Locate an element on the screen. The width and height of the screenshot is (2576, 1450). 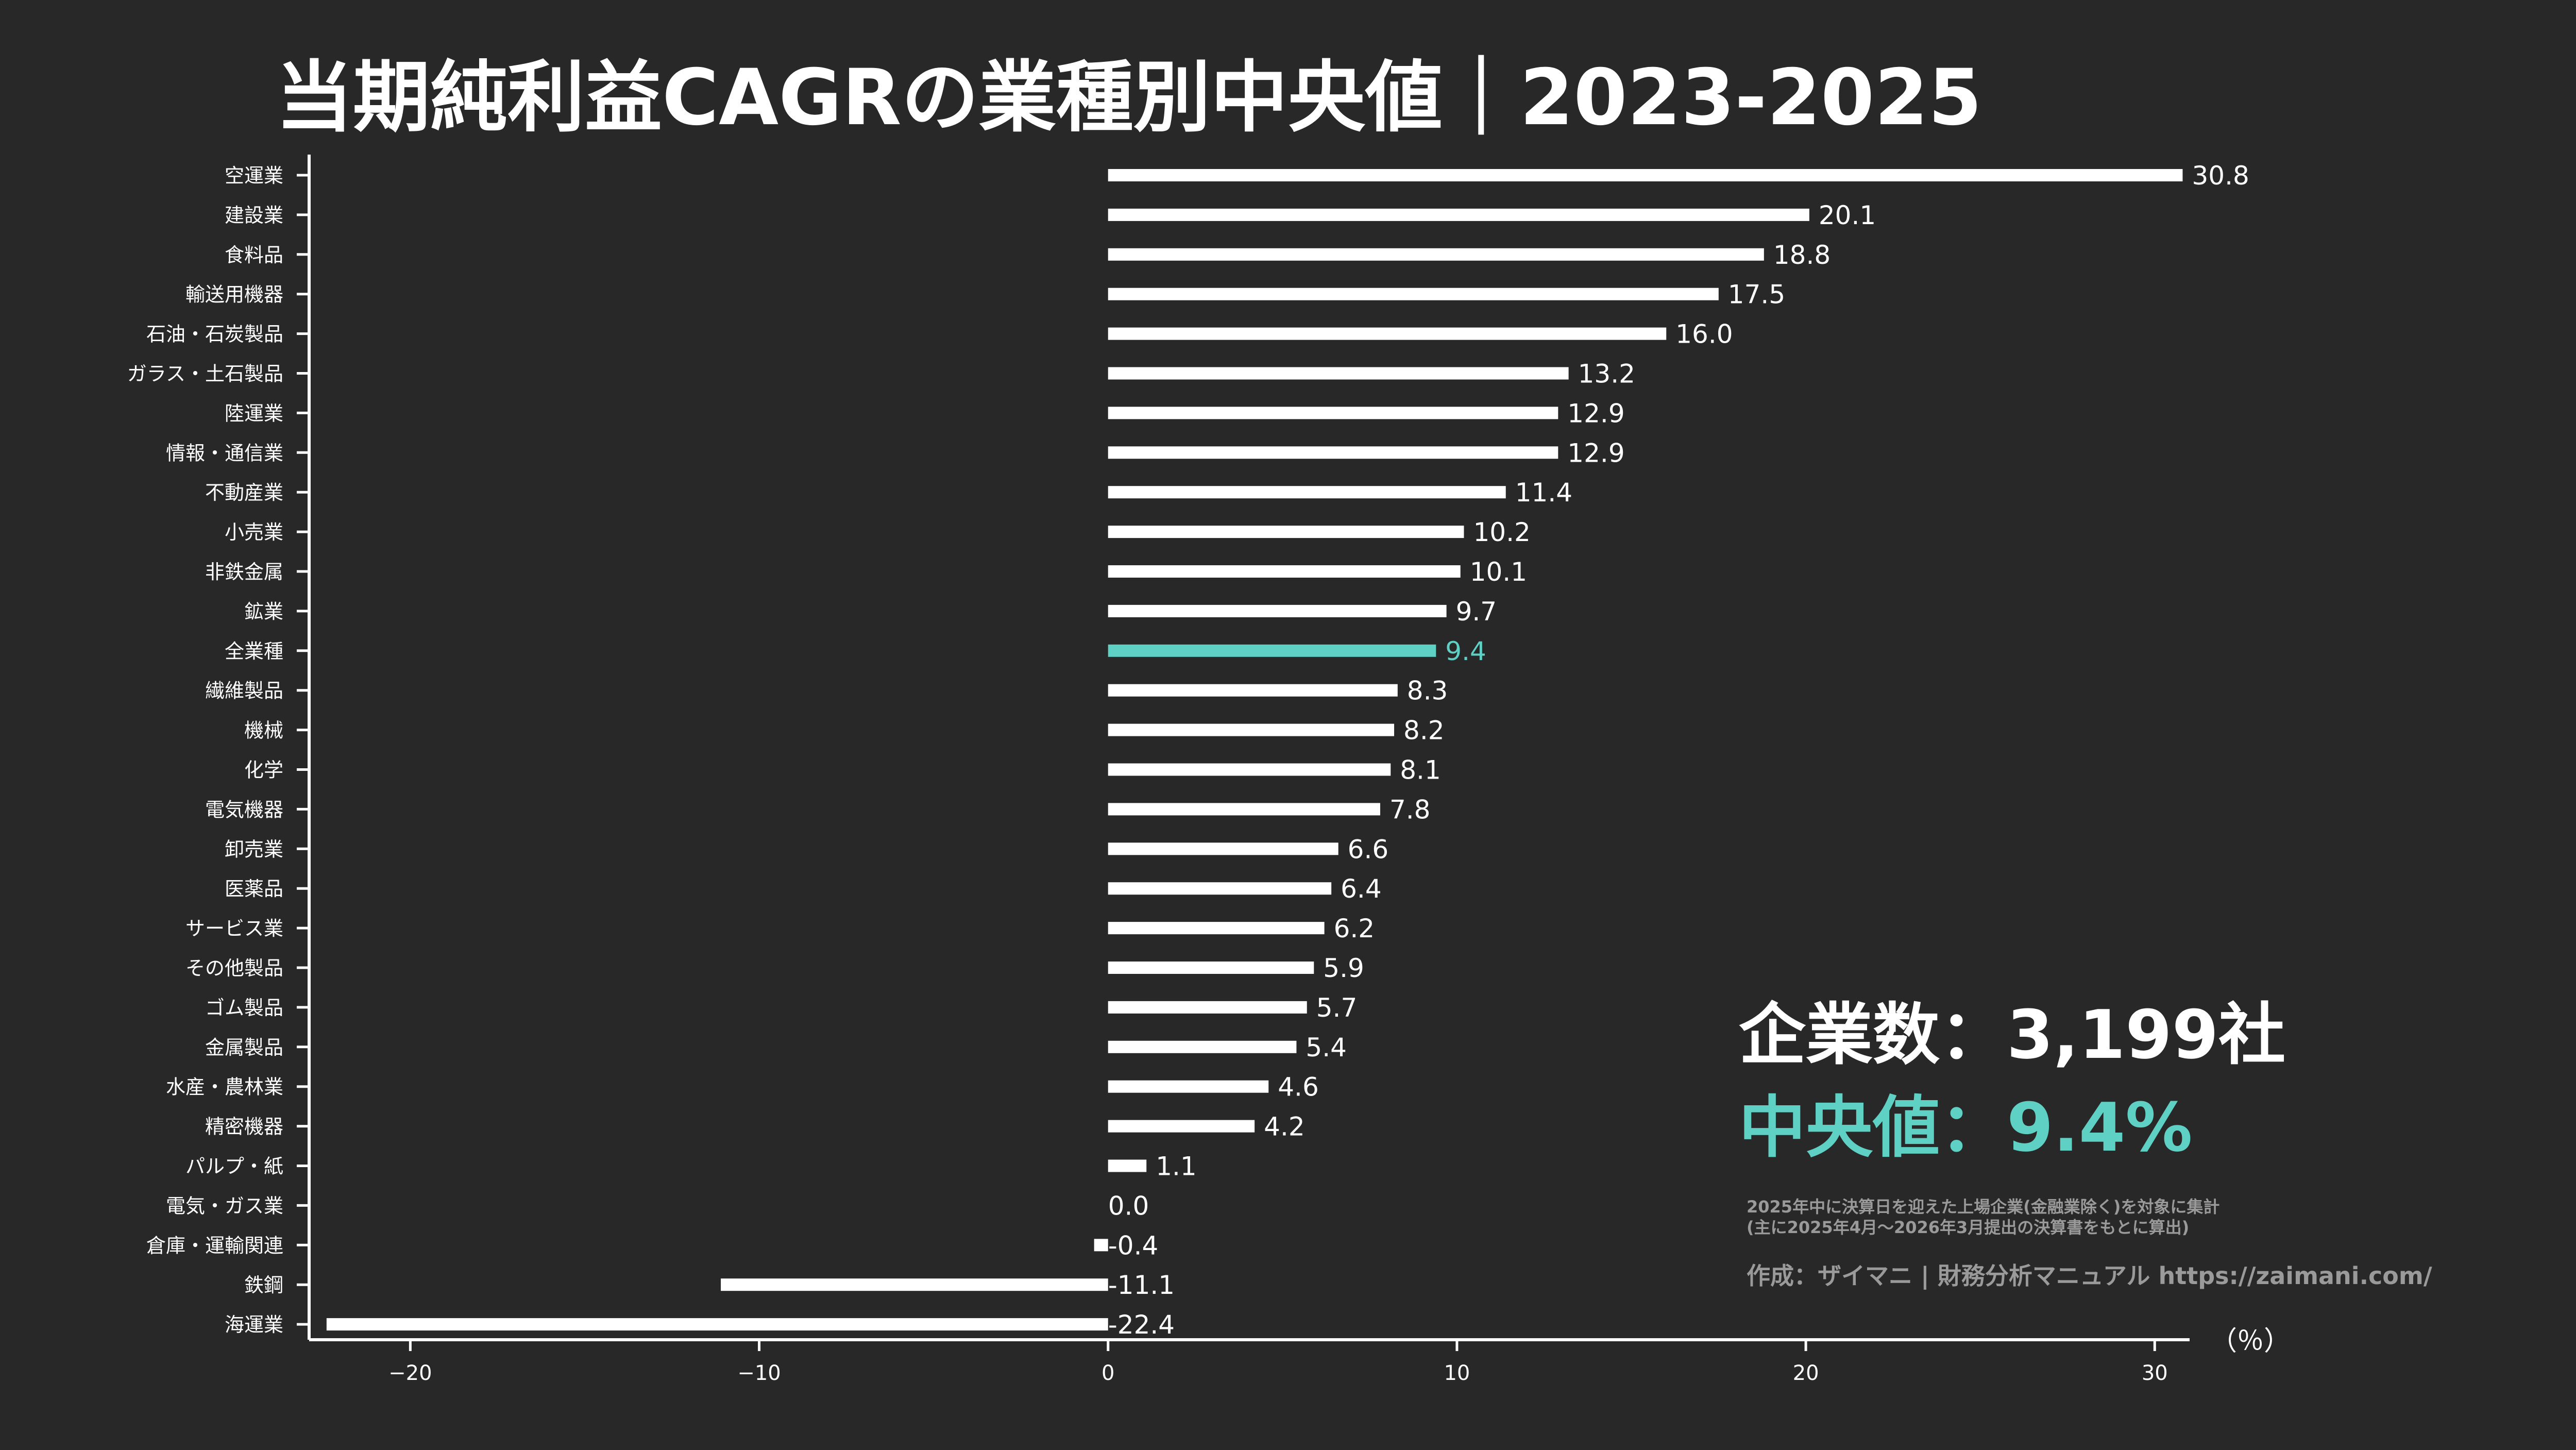
company-count: 企業数：3,199社 is located at coordinates (2012, 1035).